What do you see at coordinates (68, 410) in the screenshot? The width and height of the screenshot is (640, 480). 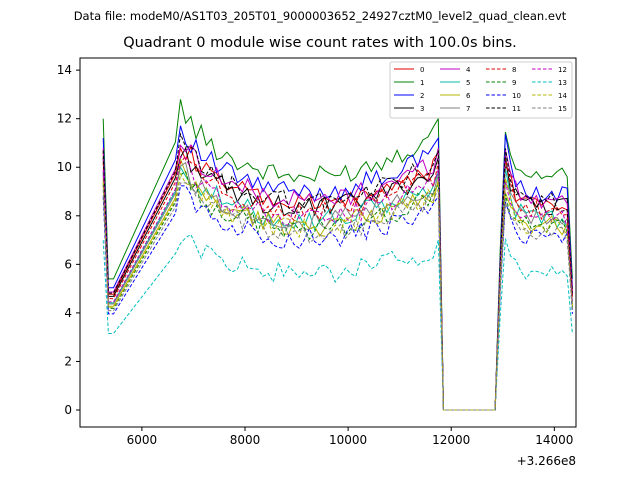 I see `y-tick-label: 0` at bounding box center [68, 410].